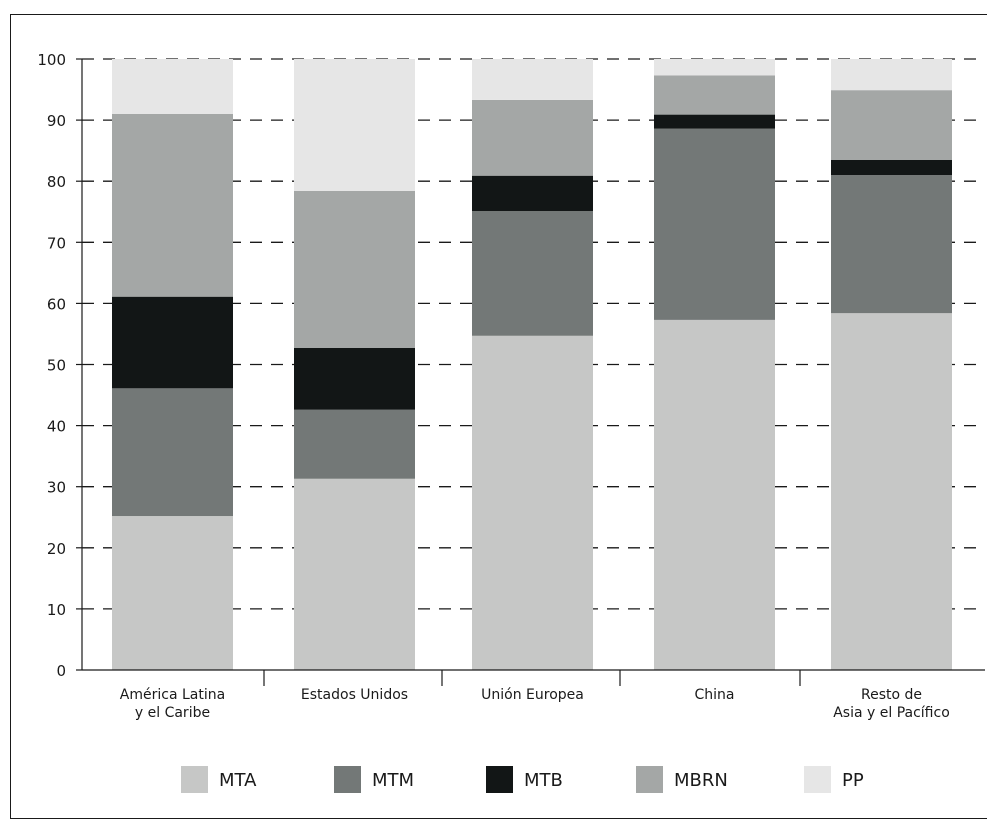 The width and height of the screenshot is (987, 820). What do you see at coordinates (715, 695) in the screenshot?
I see `x-category-label: China` at bounding box center [715, 695].